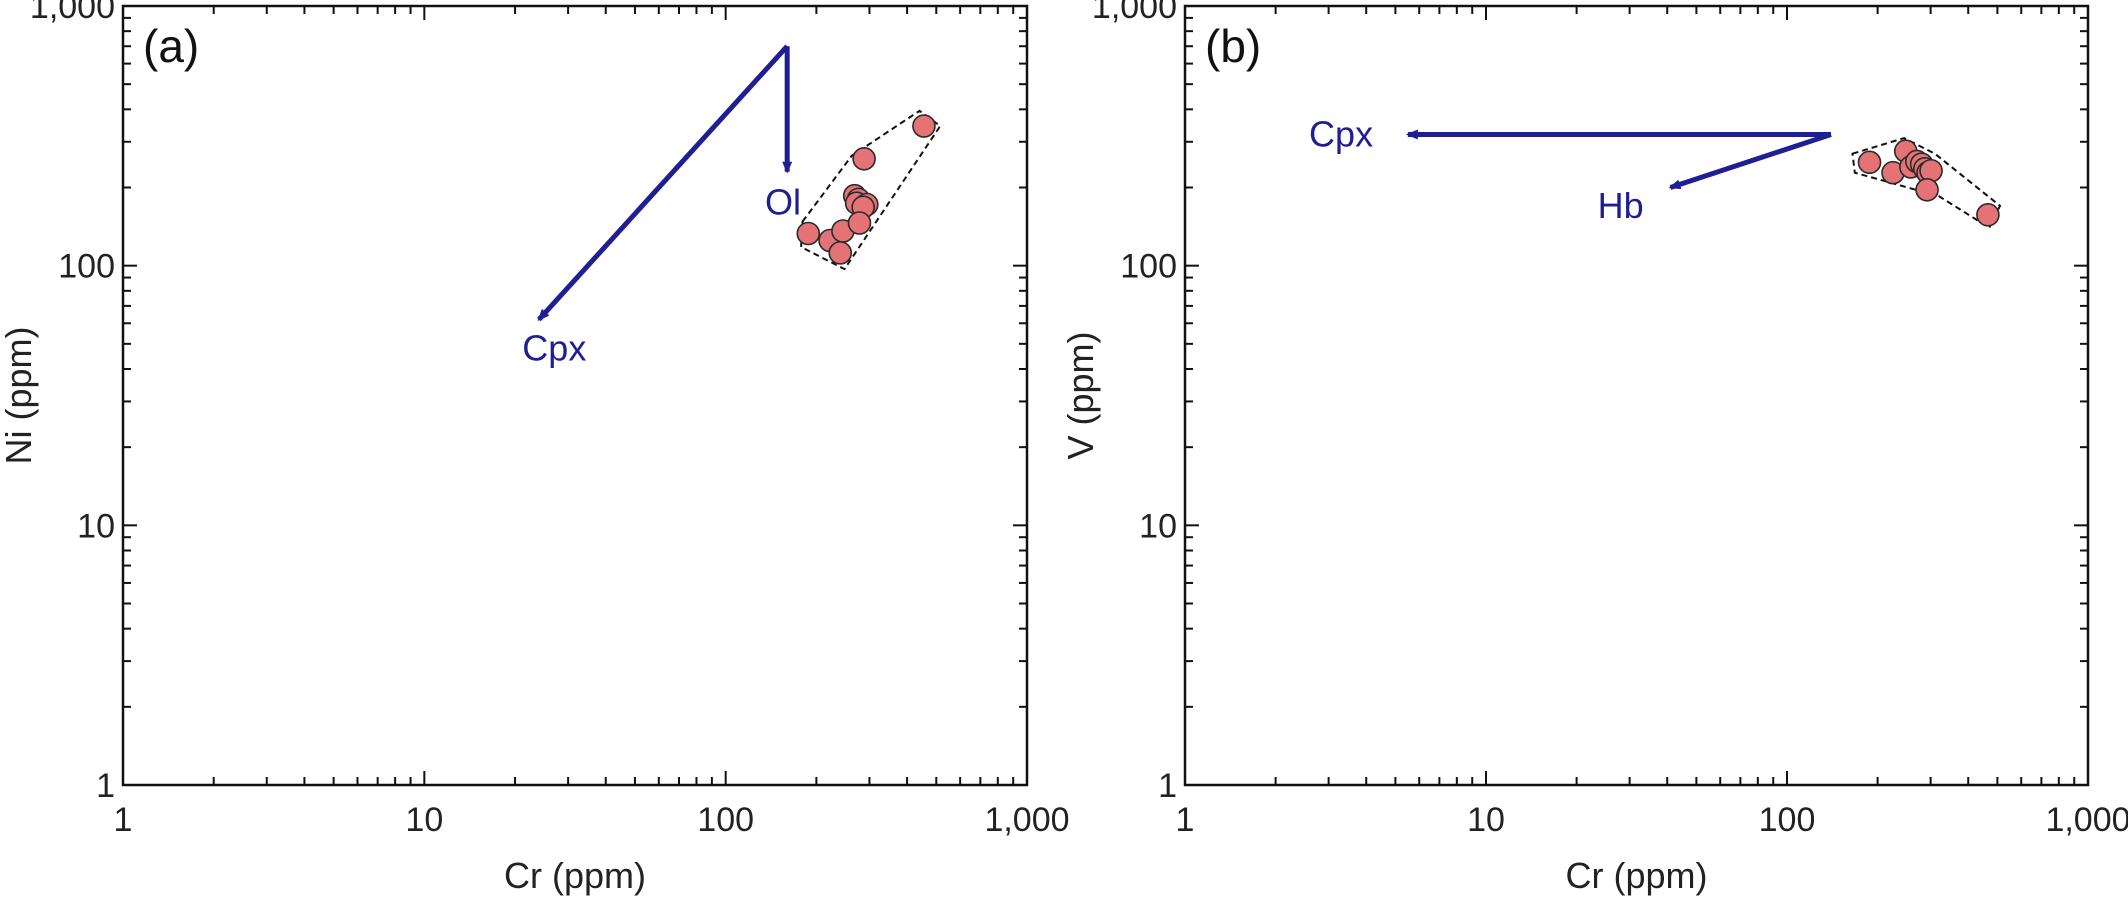  Describe the element at coordinates (96, 526) in the screenshot. I see `panel-a-y-tick-label: 10` at that location.